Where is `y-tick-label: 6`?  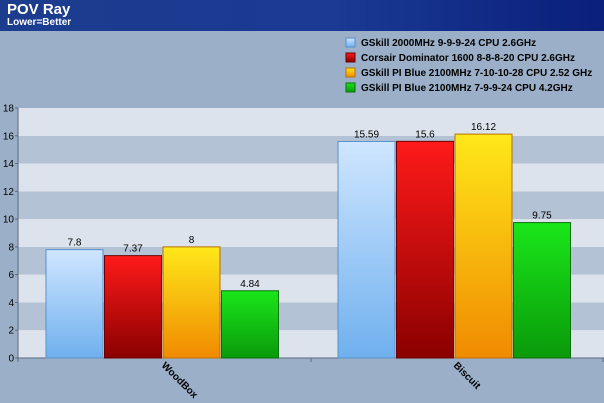 y-tick-label: 6 is located at coordinates (11, 275).